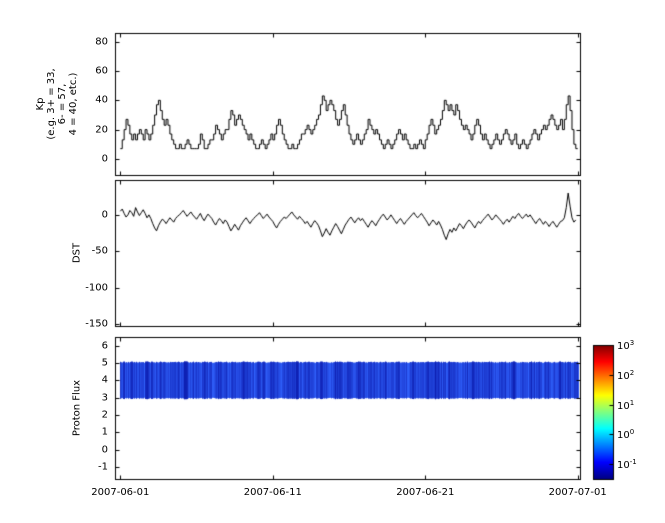  What do you see at coordinates (632, 432) in the screenshot?
I see `colorbar-tick-exponent: 0` at bounding box center [632, 432].